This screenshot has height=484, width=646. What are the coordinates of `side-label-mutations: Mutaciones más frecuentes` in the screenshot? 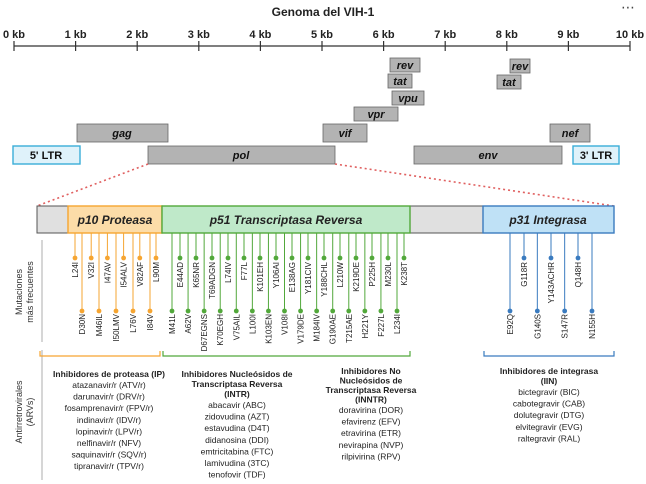 It's located at (24, 292).